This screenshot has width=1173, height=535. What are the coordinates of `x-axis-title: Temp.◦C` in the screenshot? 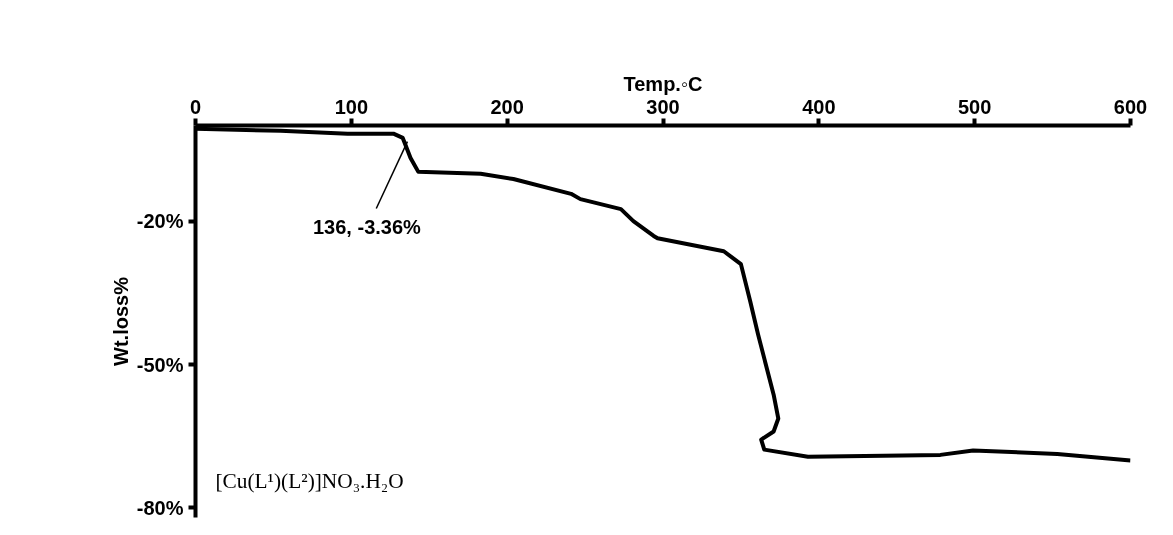 It's located at (663, 83).